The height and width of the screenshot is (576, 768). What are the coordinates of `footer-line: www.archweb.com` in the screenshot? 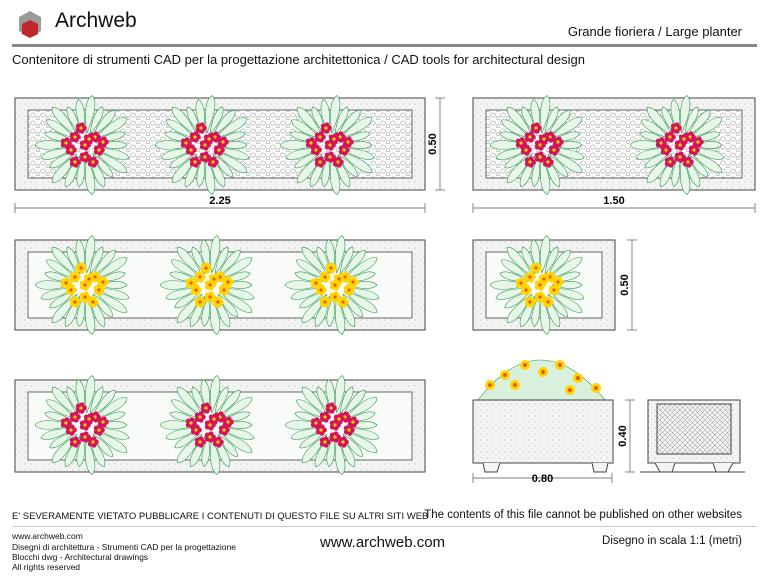 It's located at (47, 536).